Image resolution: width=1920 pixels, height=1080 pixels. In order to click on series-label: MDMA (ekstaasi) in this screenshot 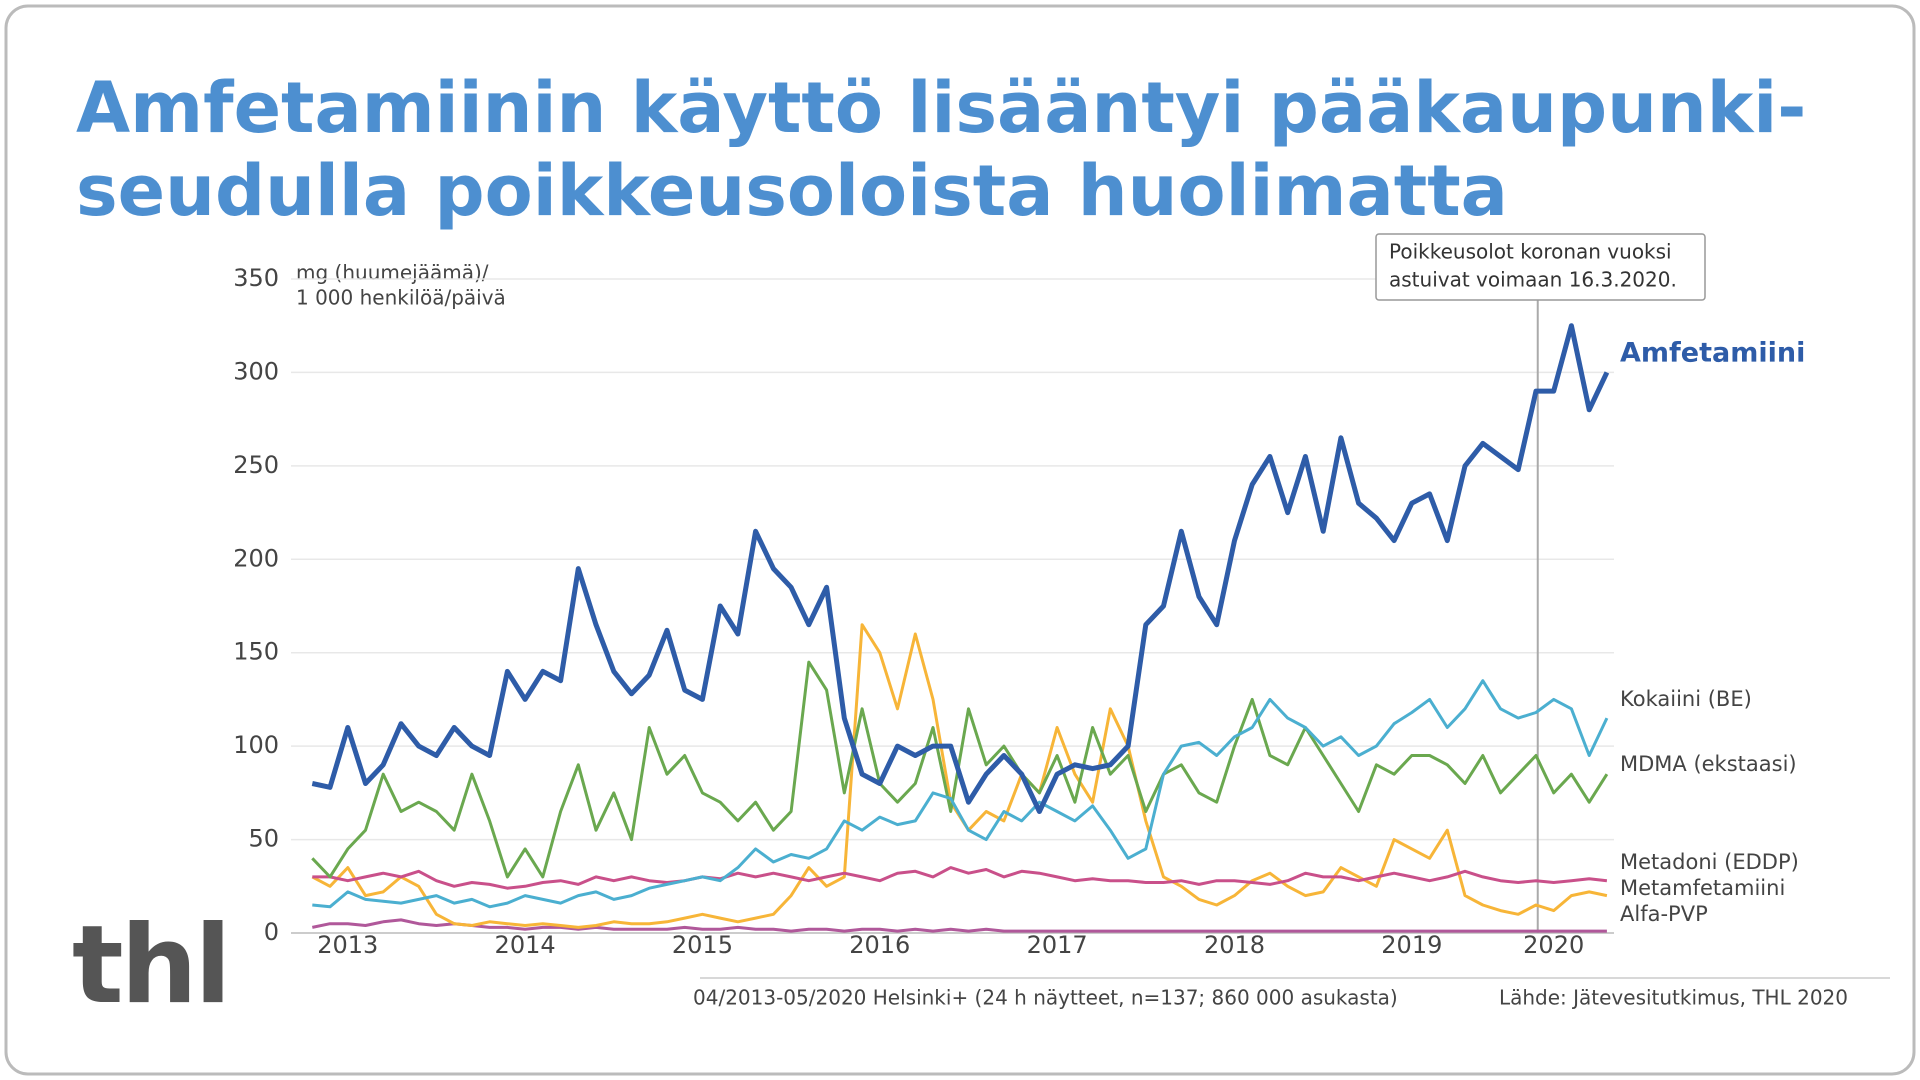, I will do `click(1708, 764)`.